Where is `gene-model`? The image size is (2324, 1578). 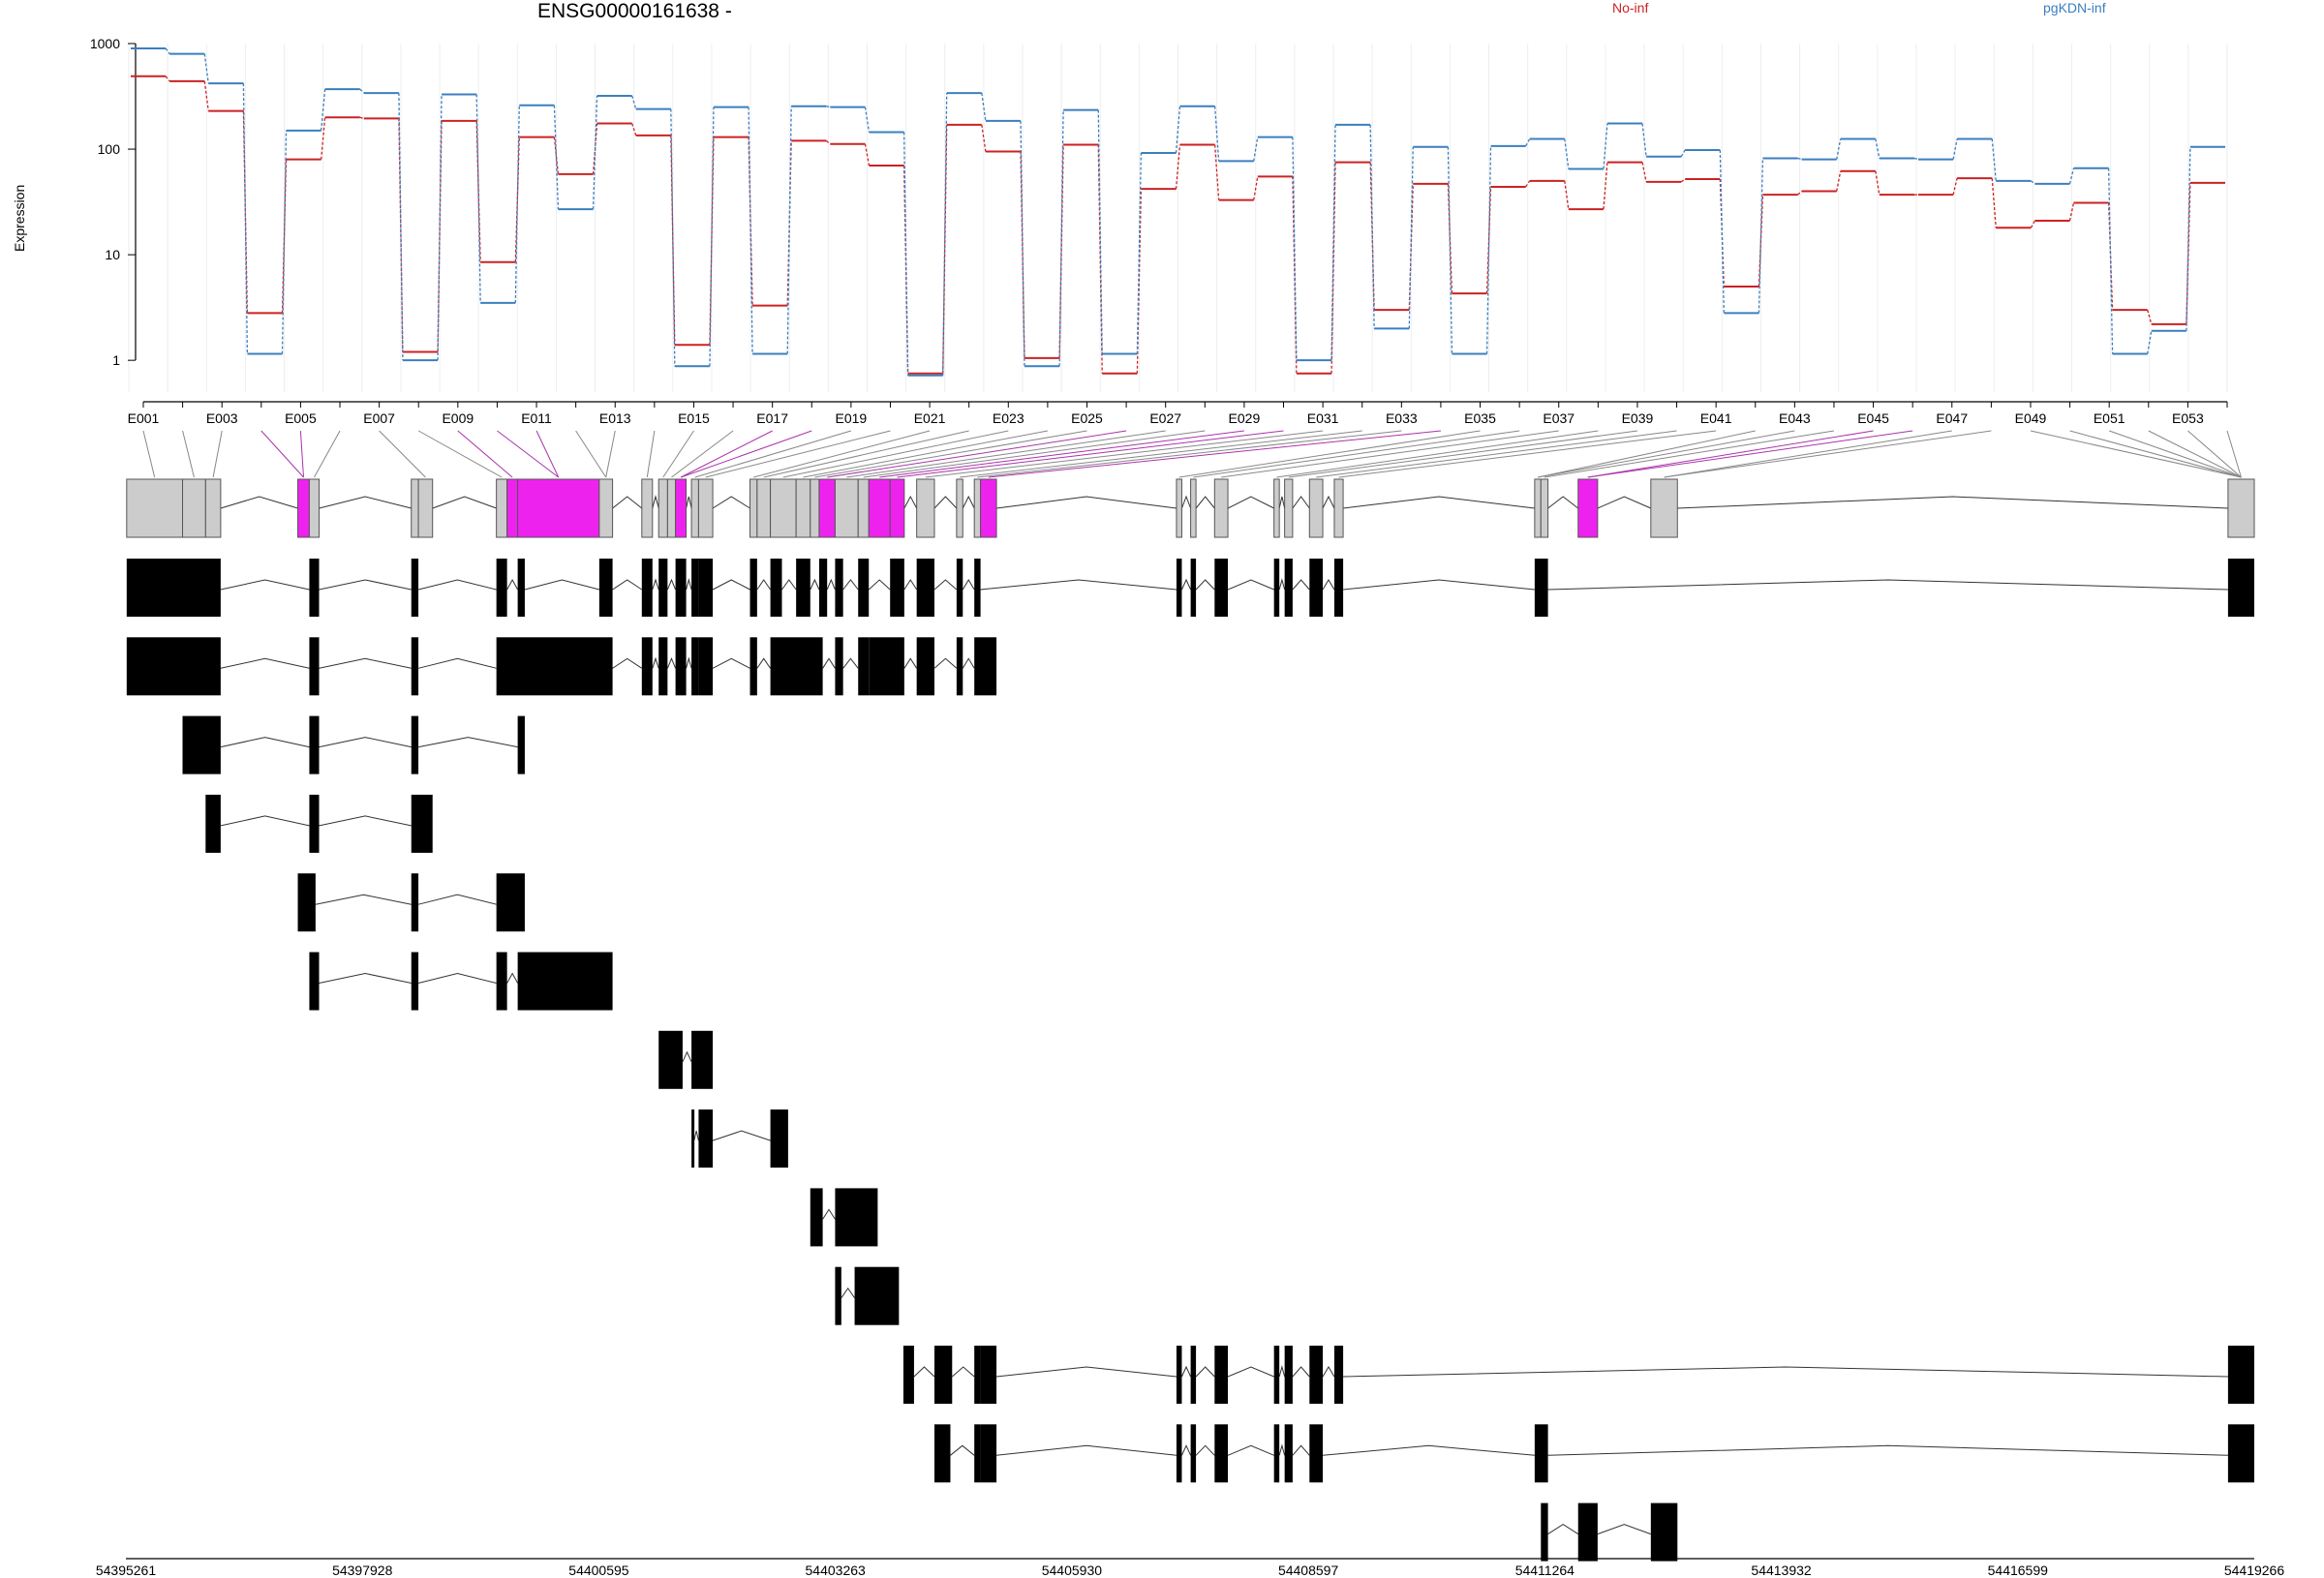
gene-model is located at coordinates (1191, 508).